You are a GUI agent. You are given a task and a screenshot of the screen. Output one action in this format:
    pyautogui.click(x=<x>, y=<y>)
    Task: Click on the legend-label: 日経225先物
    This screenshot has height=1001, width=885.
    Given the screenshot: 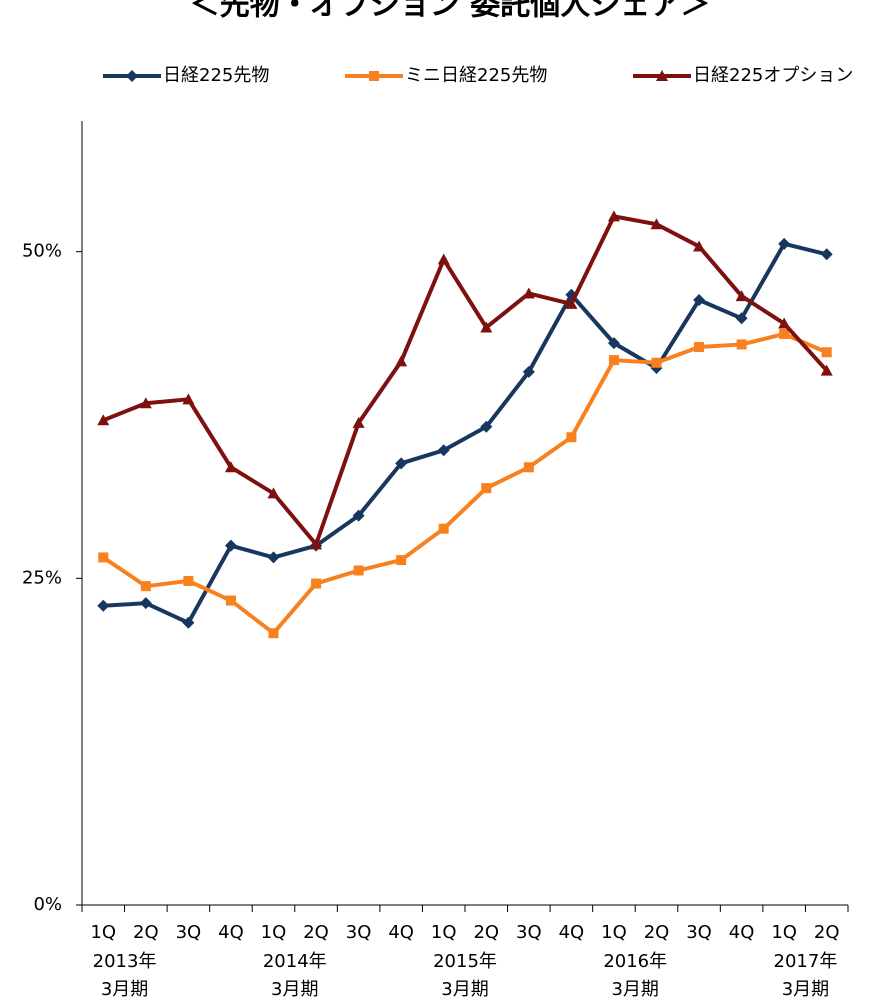 What is the action you would take?
    pyautogui.click(x=216, y=75)
    